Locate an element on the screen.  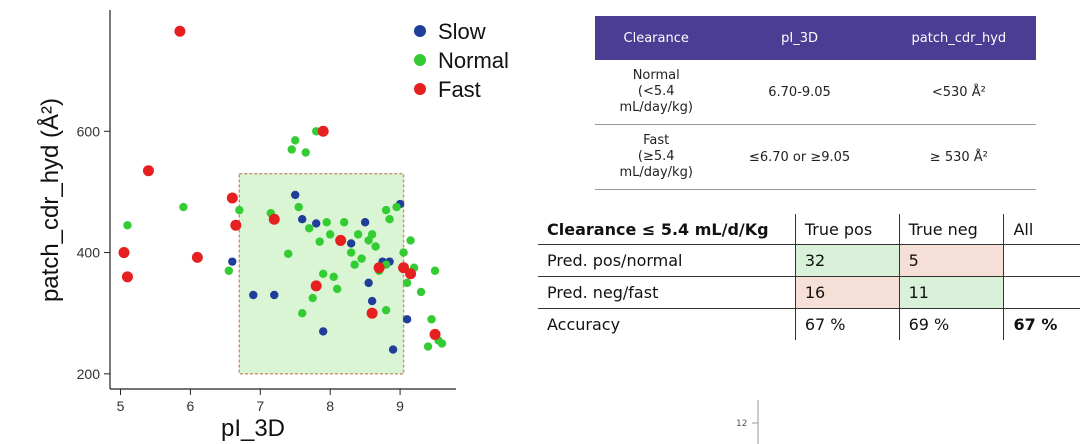
confusion-header-true-neg: True neg is located at coordinates (951, 229).